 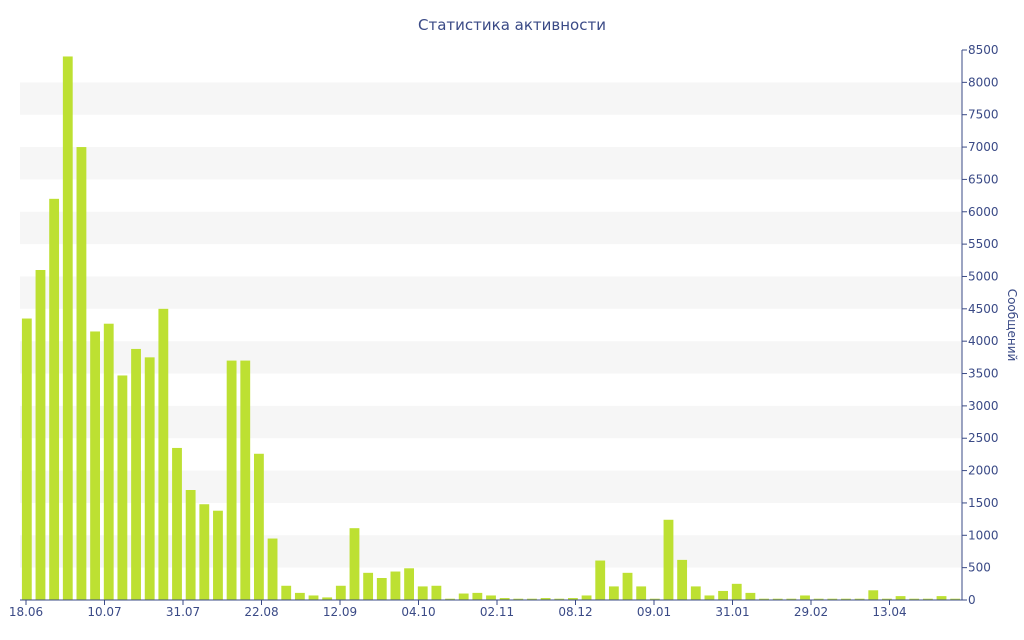 I want to click on x-tick-label: 08.12, so click(x=575, y=612).